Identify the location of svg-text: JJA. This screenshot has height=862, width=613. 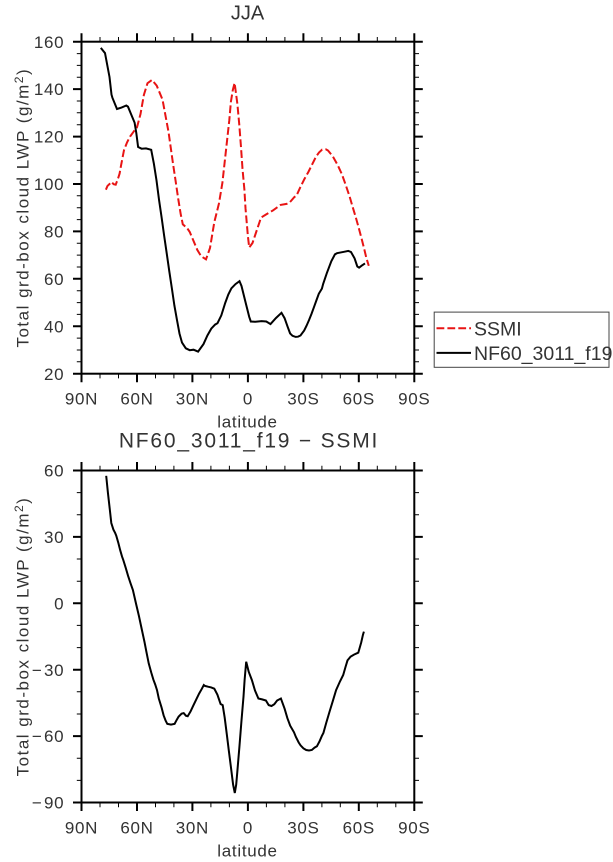
(248, 14).